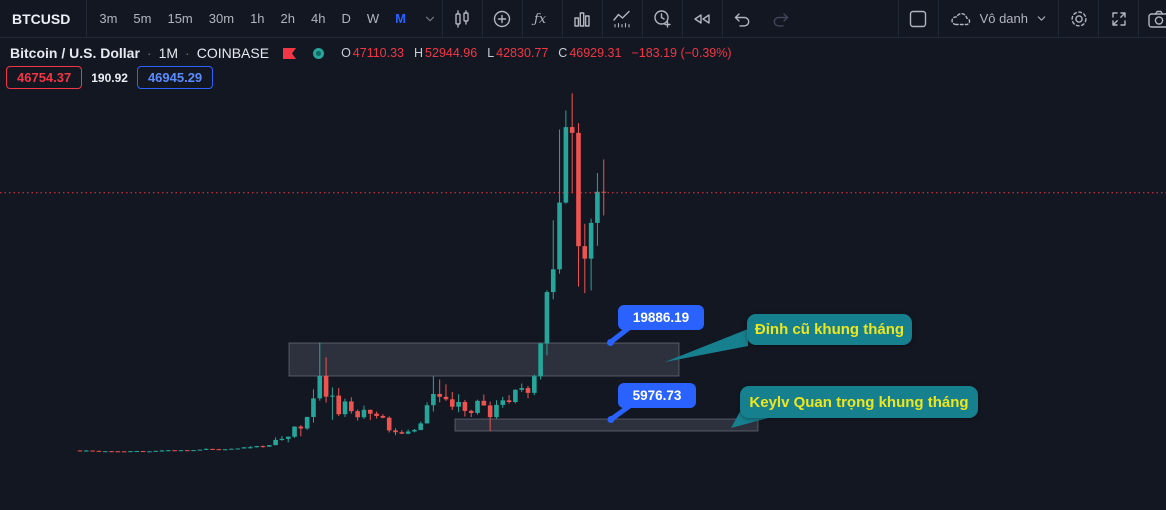  What do you see at coordinates (502, 19) in the screenshot?
I see `compare-add-icon` at bounding box center [502, 19].